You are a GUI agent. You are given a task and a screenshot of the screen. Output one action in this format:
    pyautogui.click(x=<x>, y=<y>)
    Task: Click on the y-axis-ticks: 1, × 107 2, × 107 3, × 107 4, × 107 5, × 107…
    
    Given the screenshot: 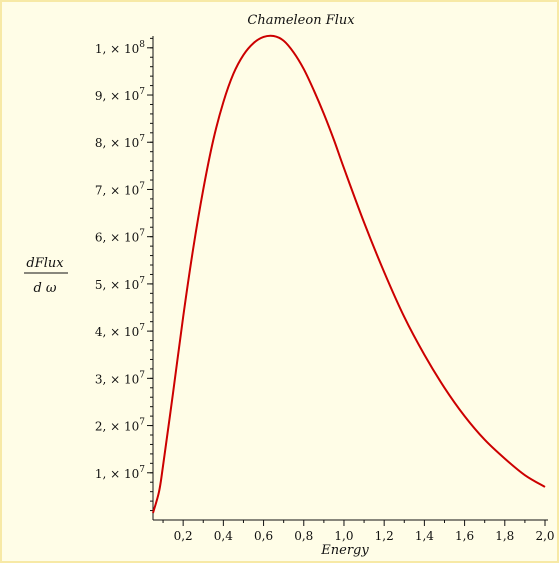 What is the action you would take?
    pyautogui.click(x=124, y=274)
    